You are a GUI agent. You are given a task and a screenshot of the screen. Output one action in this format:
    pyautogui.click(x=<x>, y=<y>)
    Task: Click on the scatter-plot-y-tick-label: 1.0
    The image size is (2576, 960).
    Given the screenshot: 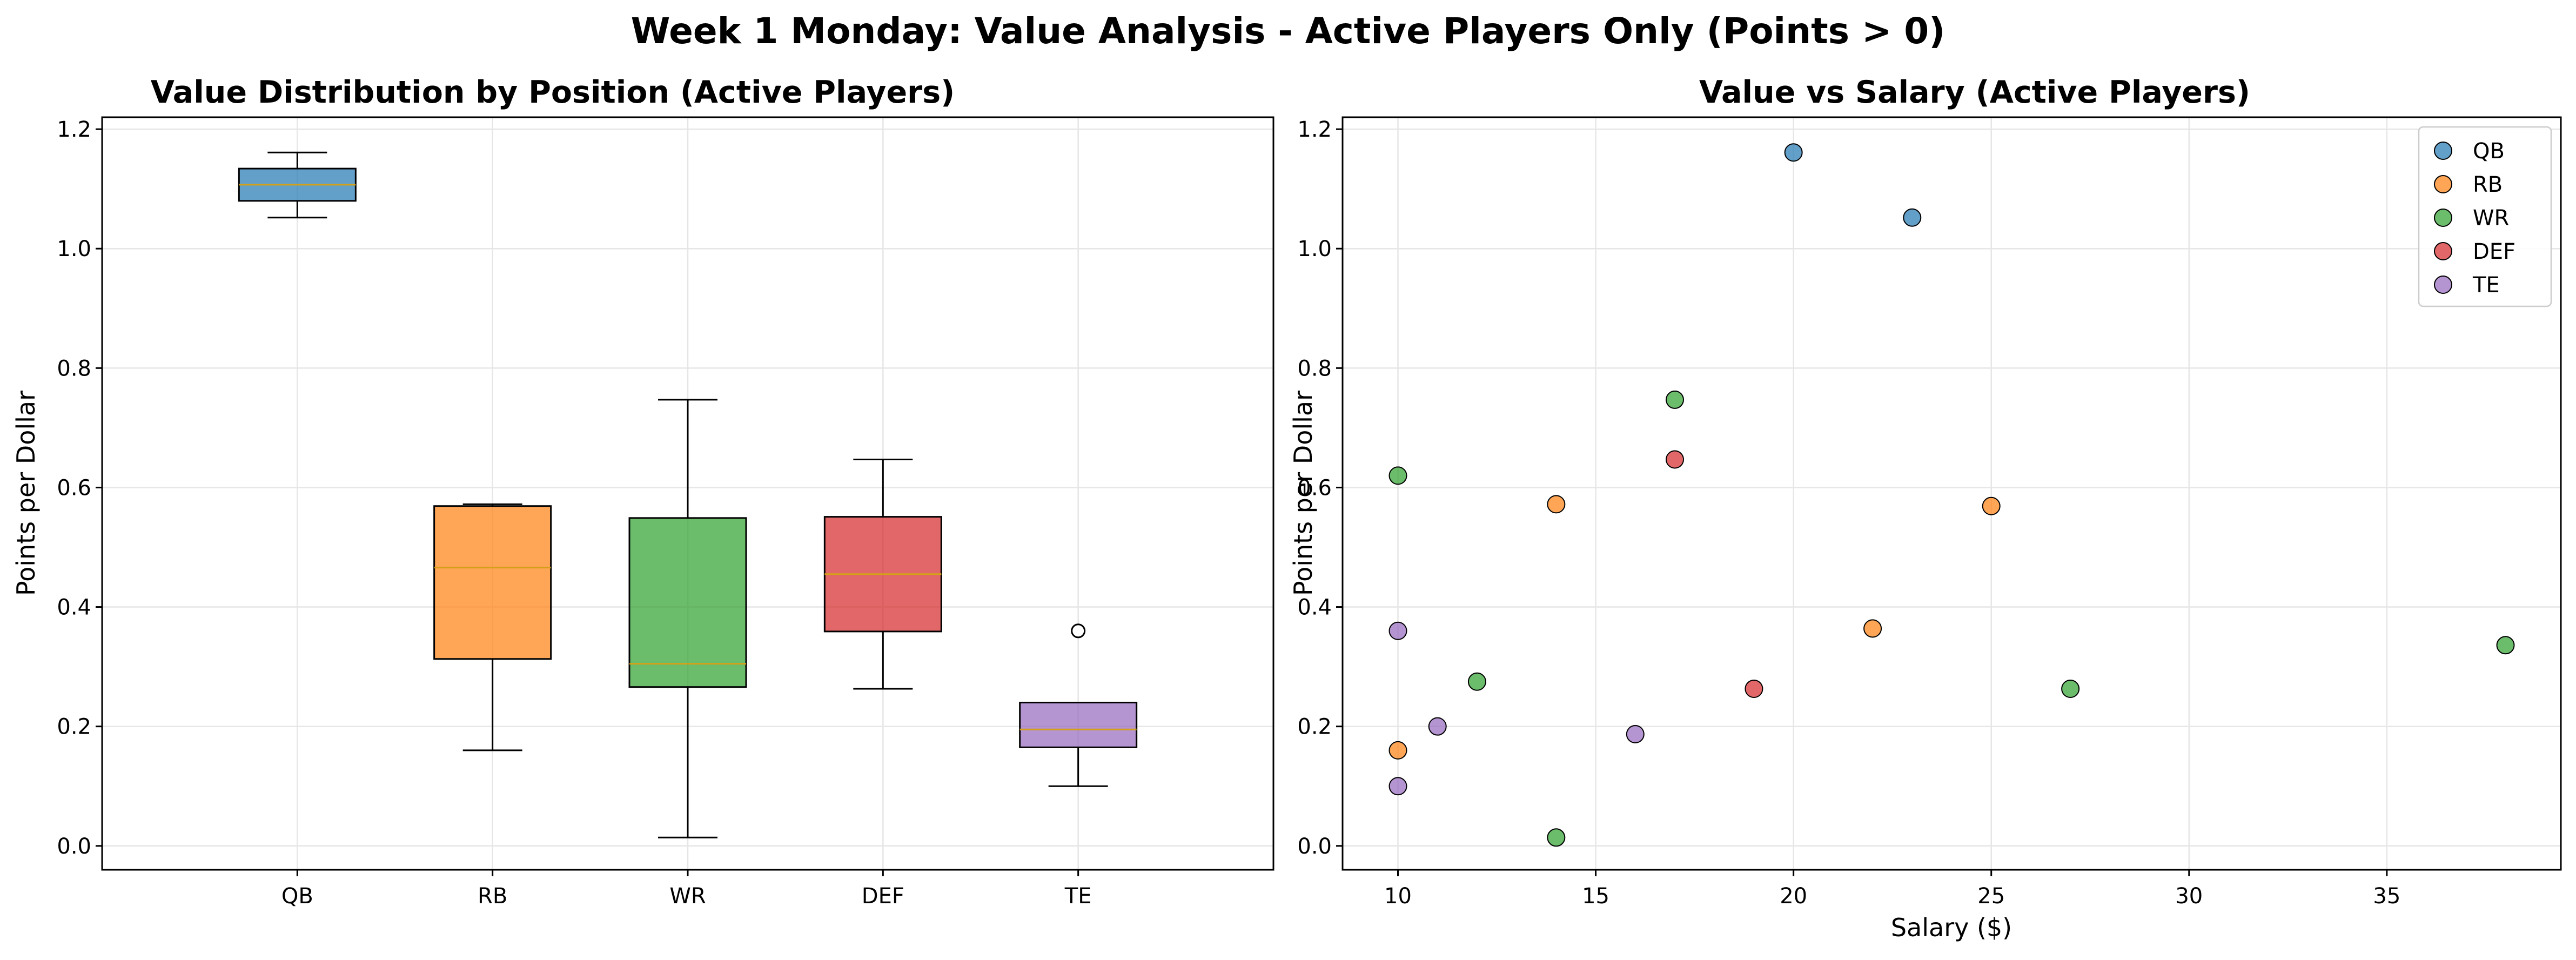 What is the action you would take?
    pyautogui.click(x=1315, y=249)
    